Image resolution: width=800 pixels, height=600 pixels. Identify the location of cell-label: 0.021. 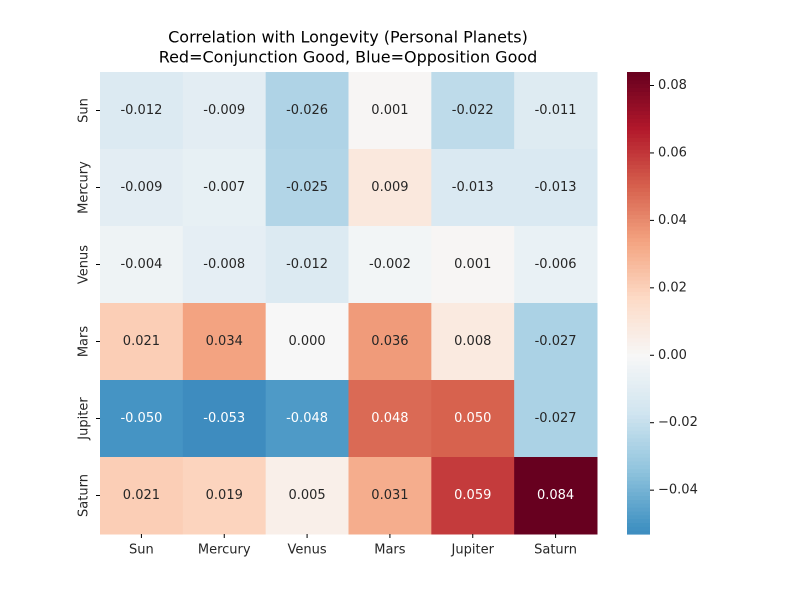
(141, 341).